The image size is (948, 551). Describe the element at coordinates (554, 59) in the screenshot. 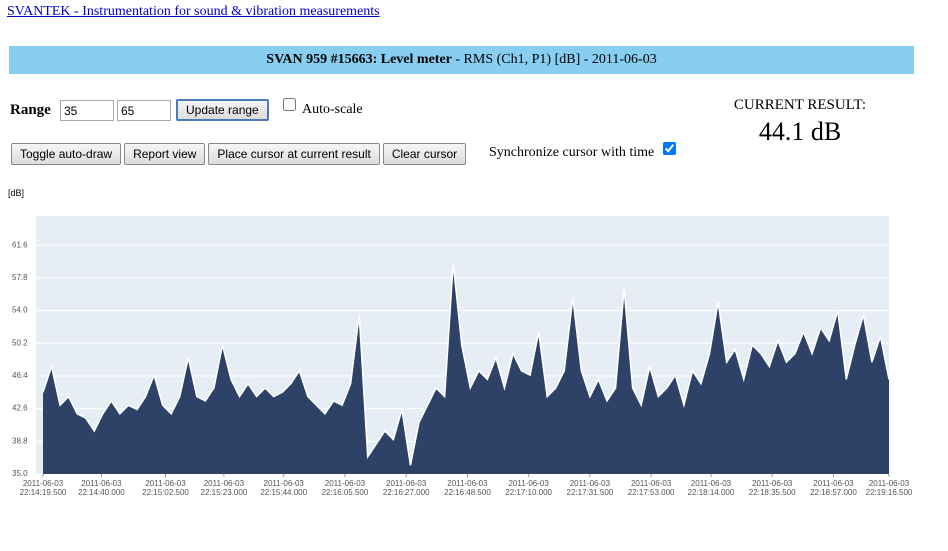

I see `title-rest: - RMS (Ch1, P1) [dB] - 2011-06-03` at that location.